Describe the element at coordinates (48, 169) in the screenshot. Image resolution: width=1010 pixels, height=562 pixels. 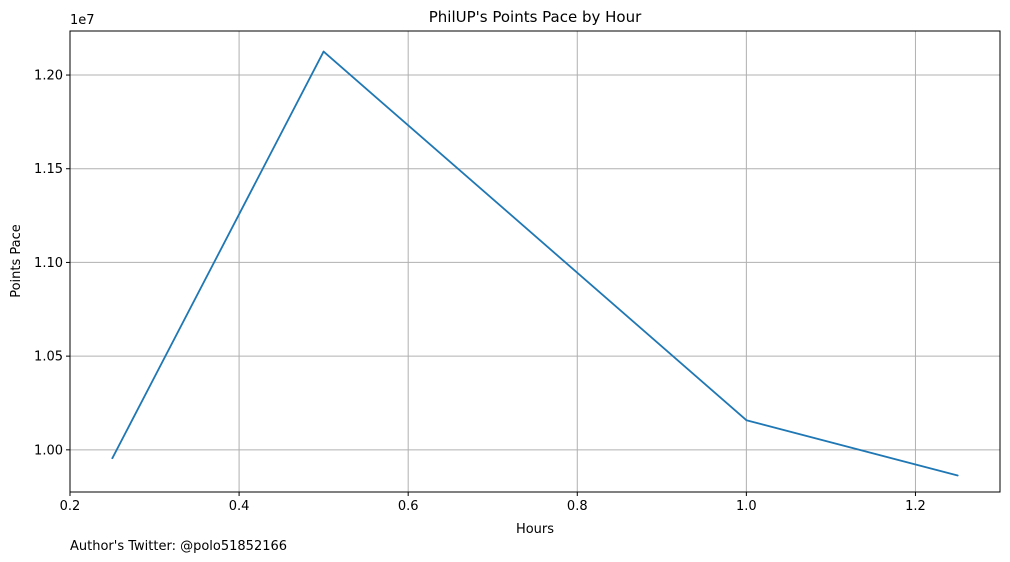
I see `y-tick-label: 1.15` at that location.